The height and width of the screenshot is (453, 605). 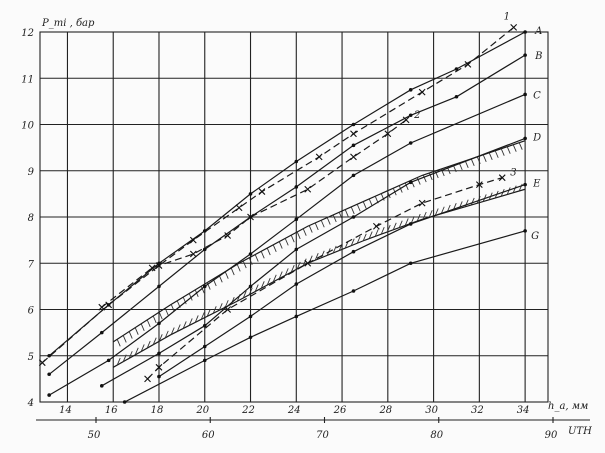 What do you see at coordinates (536, 137) in the screenshot?
I see `series-label-D: D` at bounding box center [536, 137].